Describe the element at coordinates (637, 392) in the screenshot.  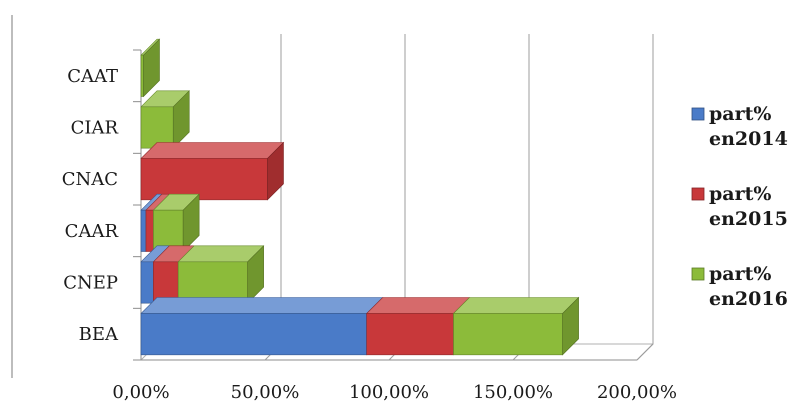
I see `x-tick-label: 200,00%` at that location.